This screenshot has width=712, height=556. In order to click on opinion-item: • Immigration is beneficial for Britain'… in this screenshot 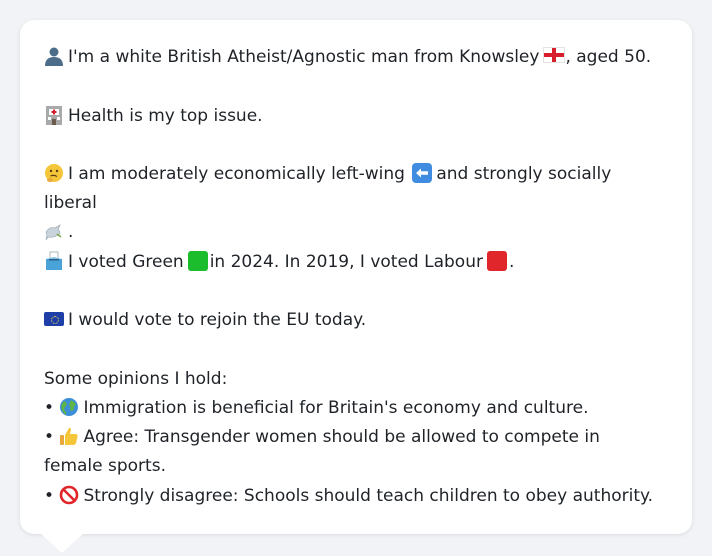, I will do `click(316, 408)`.